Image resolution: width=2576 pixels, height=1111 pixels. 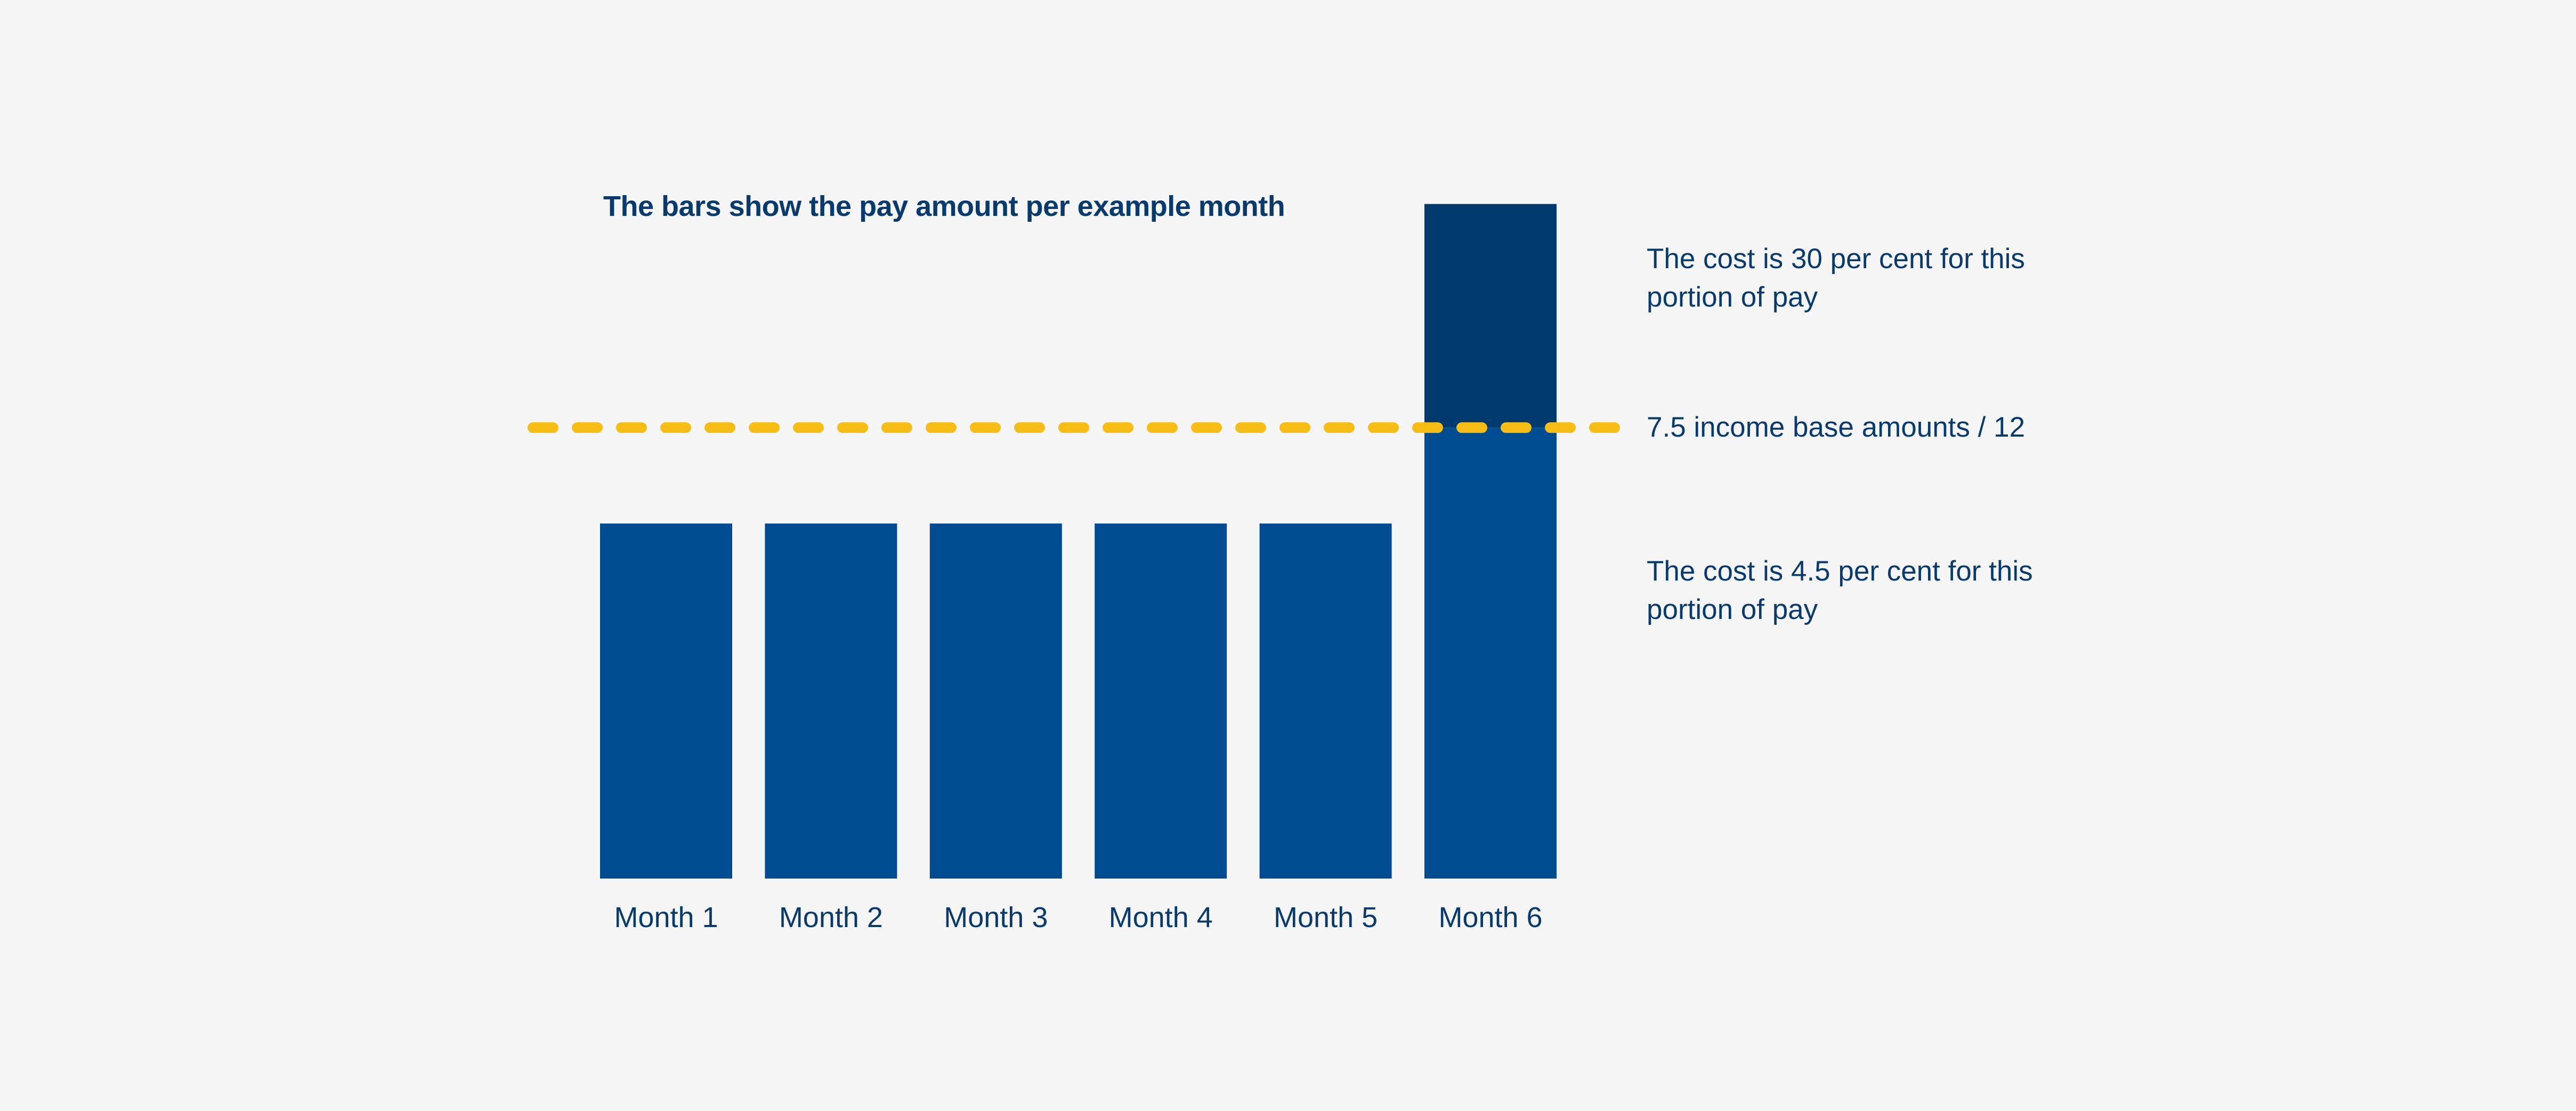 I want to click on bar-6-below-threshold, so click(x=1490, y=653).